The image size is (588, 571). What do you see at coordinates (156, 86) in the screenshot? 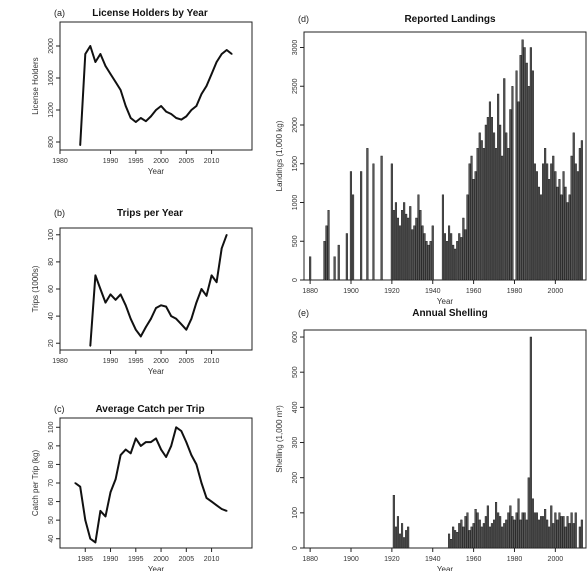
I see `panel-a-plot-frame` at bounding box center [156, 86].